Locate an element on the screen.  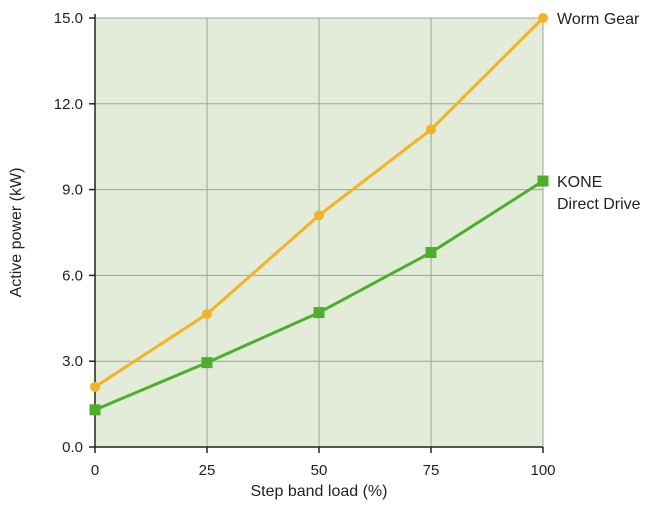
y-tick-label: 12.0 is located at coordinates (68, 104).